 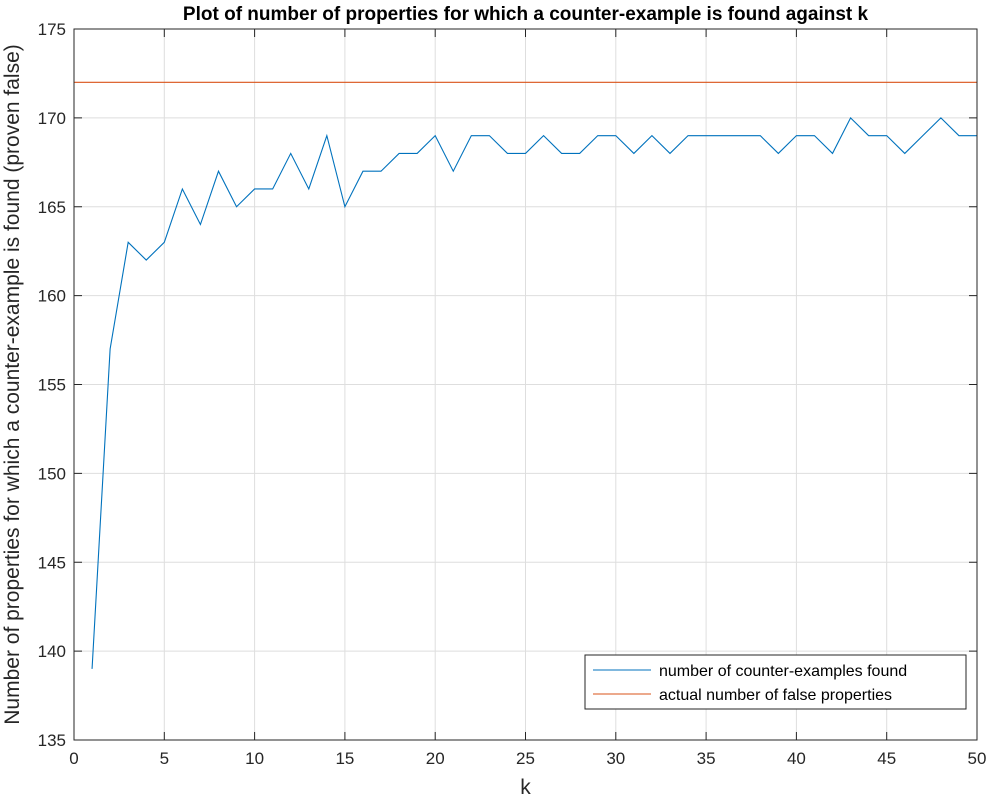 I want to click on x-tick-label: 0, so click(x=73, y=758).